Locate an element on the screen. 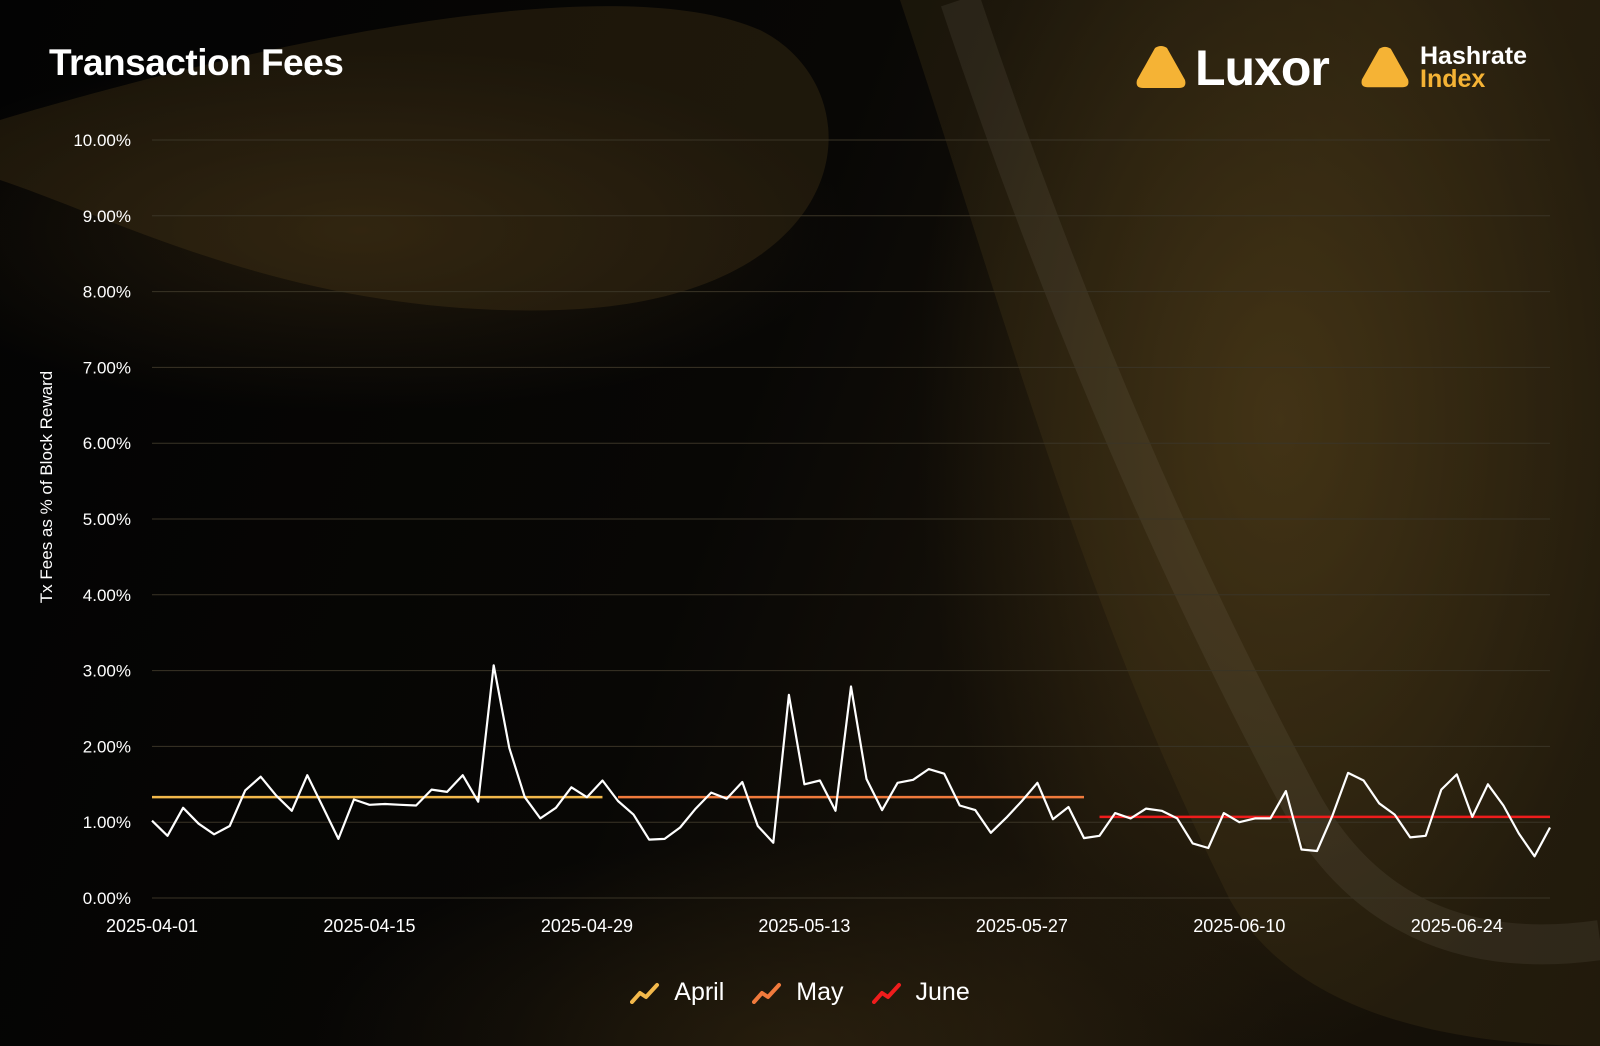 This screenshot has height=1046, width=1600. legend-label: June is located at coordinates (942, 992).